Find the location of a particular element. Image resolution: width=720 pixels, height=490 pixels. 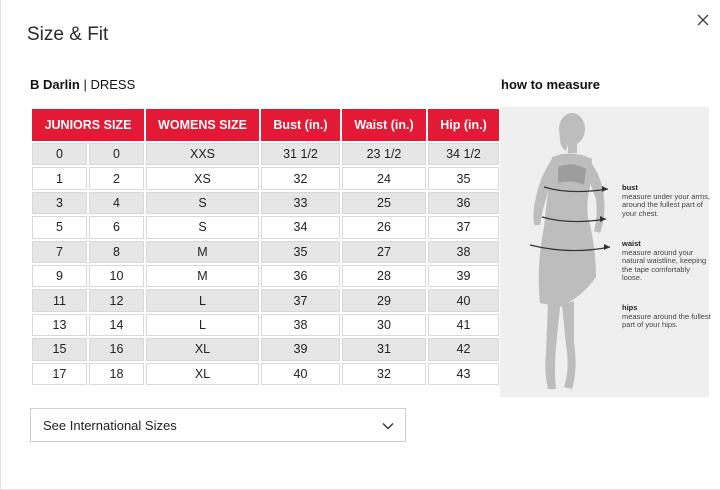

waist-value: 27 is located at coordinates (384, 251).